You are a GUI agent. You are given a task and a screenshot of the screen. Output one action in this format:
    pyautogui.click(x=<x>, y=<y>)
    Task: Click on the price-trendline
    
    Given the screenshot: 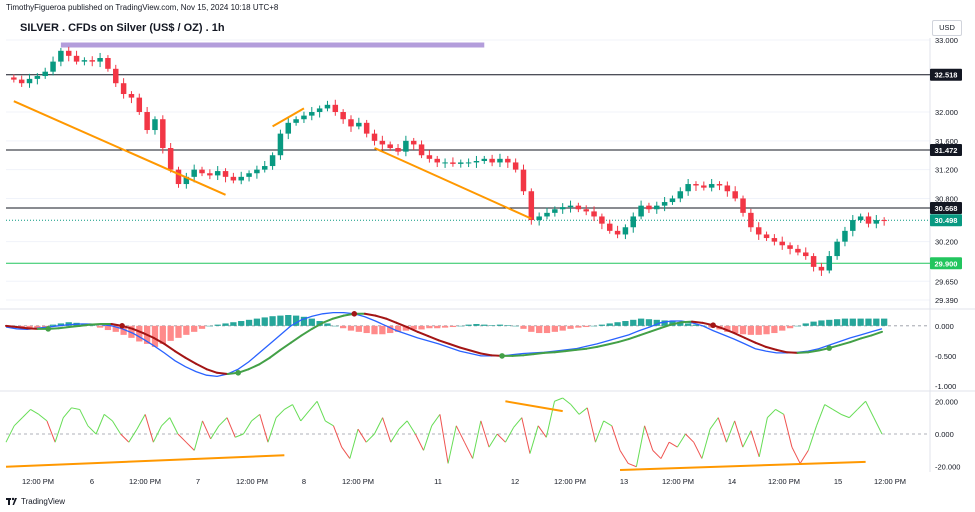 What is the action you would take?
    pyautogui.click(x=119, y=148)
    